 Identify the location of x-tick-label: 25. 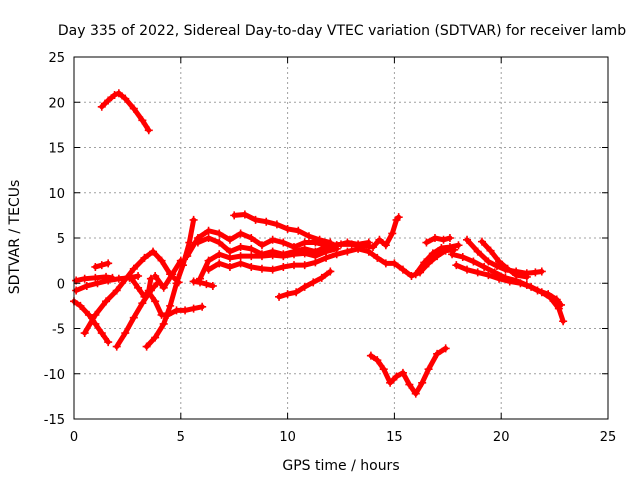
(608, 437).